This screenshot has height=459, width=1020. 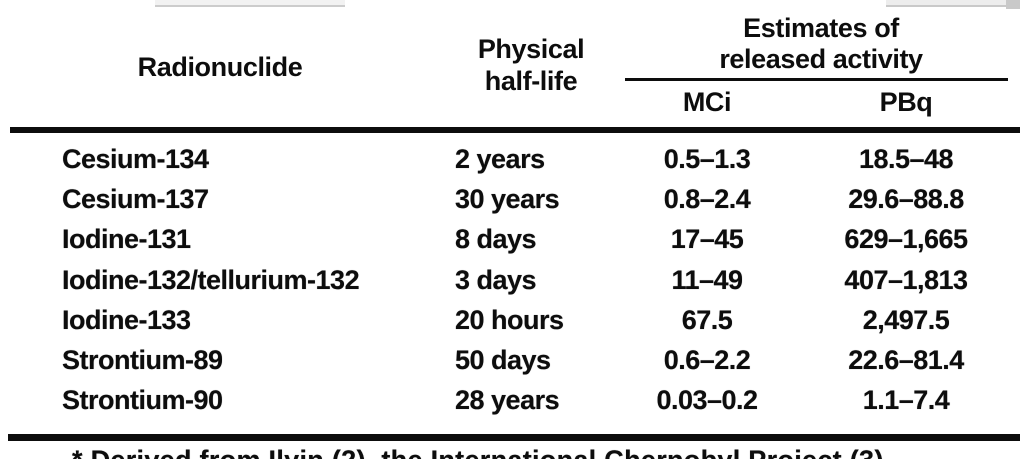 What do you see at coordinates (906, 360) in the screenshot?
I see `cell-pbq: 22.6–81.4` at bounding box center [906, 360].